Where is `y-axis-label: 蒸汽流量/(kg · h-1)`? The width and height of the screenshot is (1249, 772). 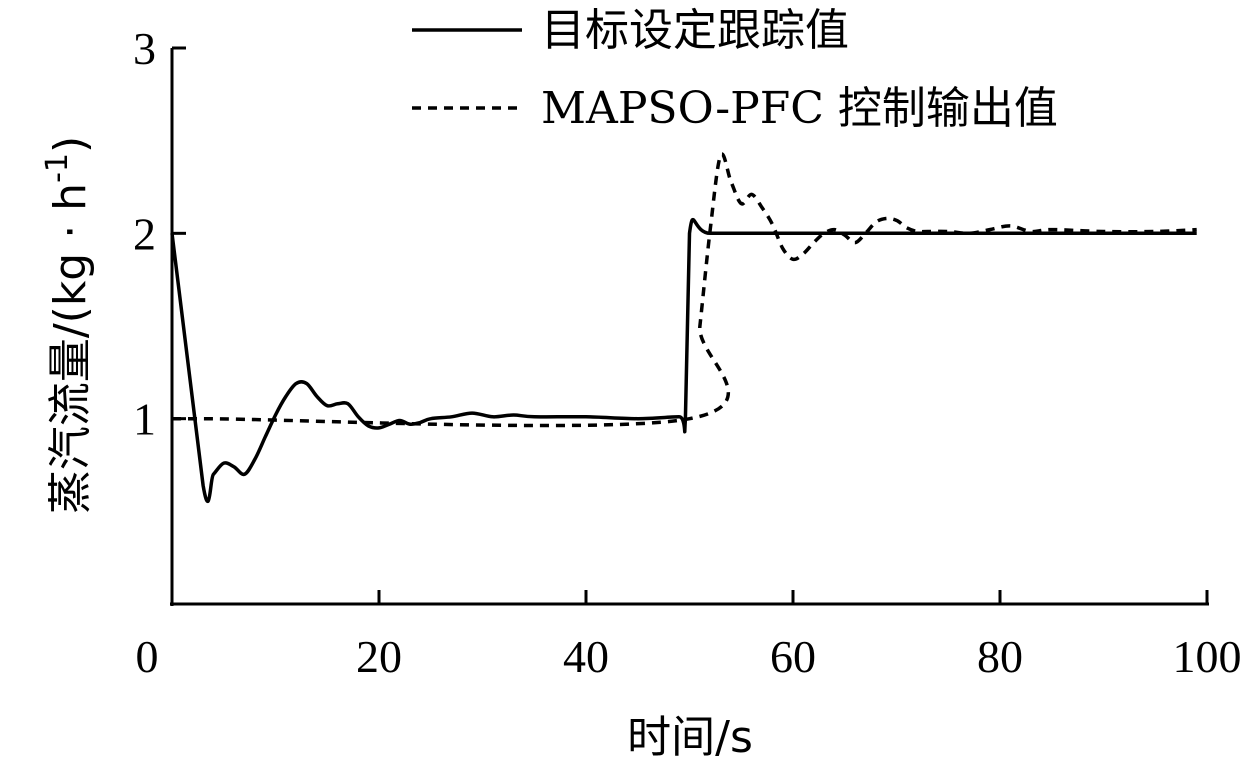
y-axis-label: 蒸汽流量/(kg · h-1) is located at coordinates (68, 325).